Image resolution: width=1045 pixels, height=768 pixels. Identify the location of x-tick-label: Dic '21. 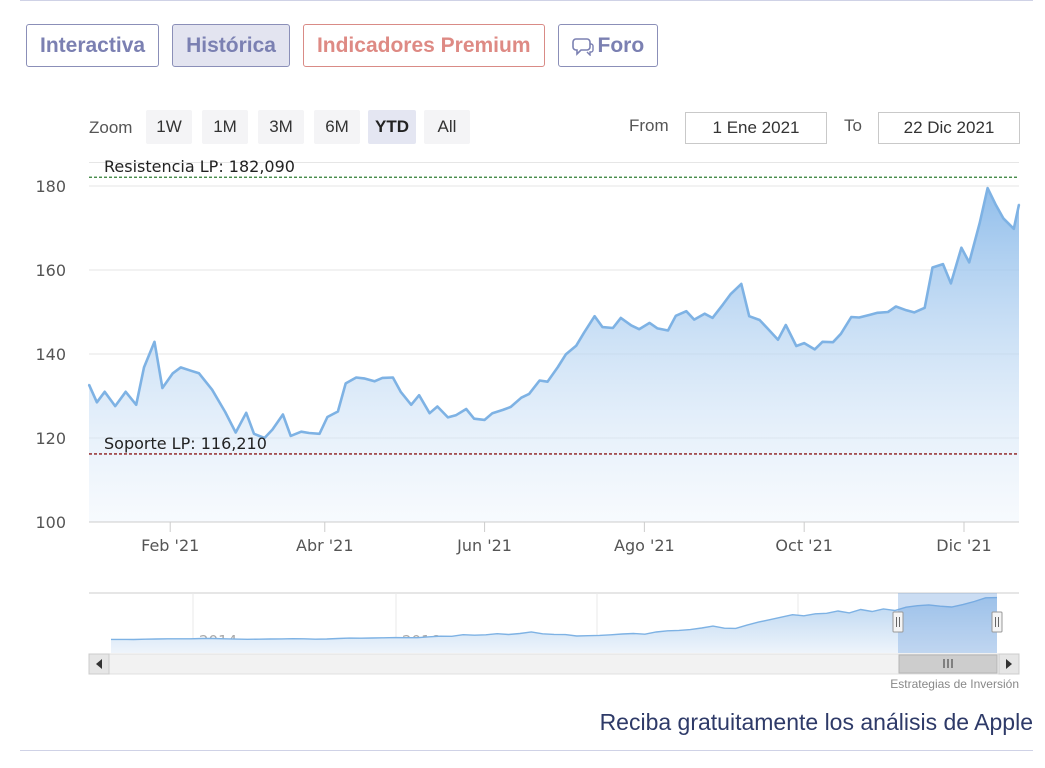
(963, 545).